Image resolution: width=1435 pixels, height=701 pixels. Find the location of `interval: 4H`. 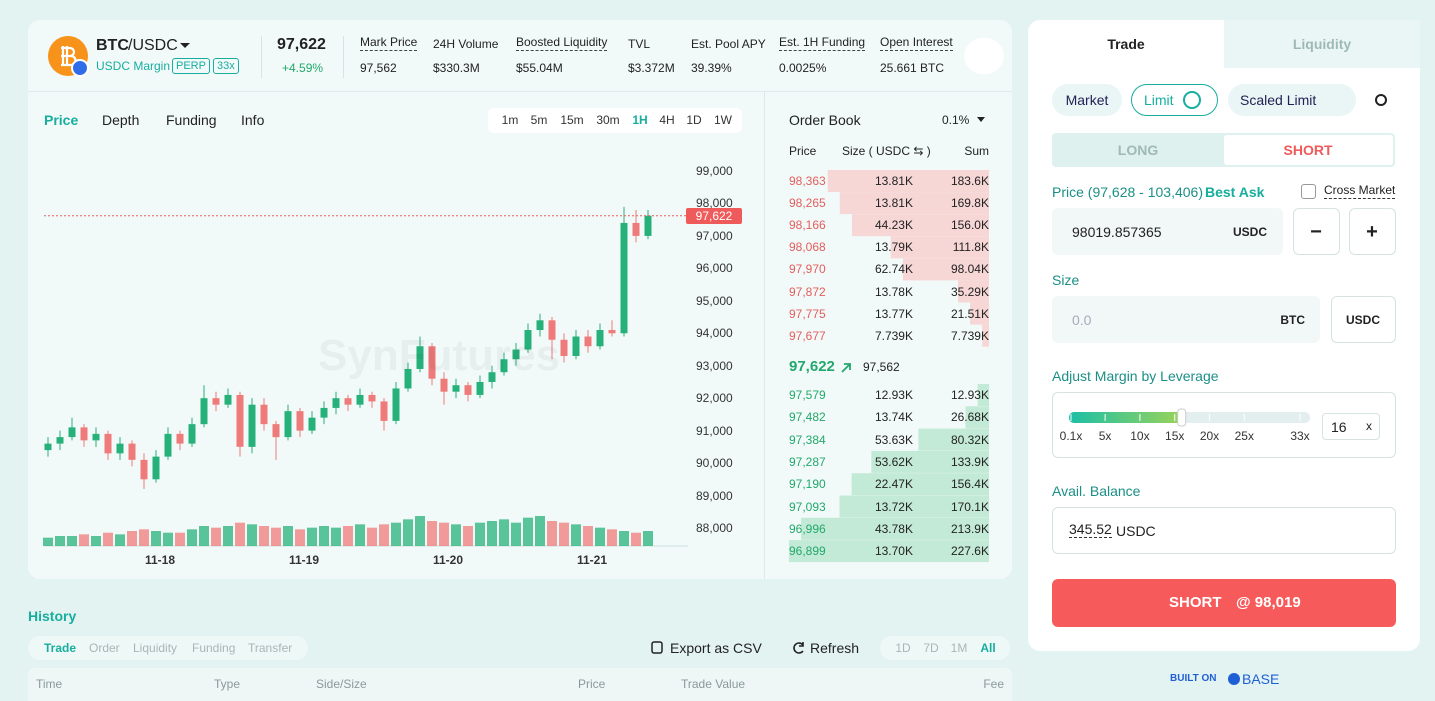

interval: 4H is located at coordinates (667, 120).